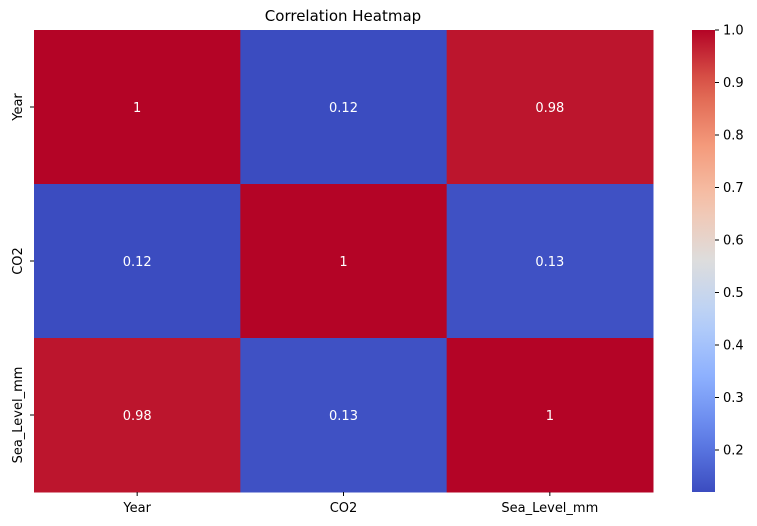  I want to click on x-axis: Year CO2 Sea_Level_mm, so click(360, 504).